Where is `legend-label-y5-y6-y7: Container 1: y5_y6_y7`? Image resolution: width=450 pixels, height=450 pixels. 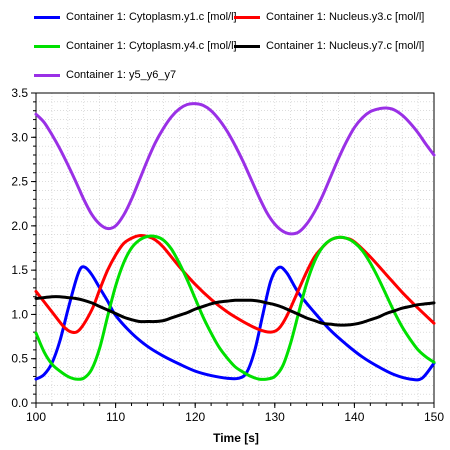 legend-label-y5-y6-y7: Container 1: y5_y6_y7 is located at coordinates (121, 75).